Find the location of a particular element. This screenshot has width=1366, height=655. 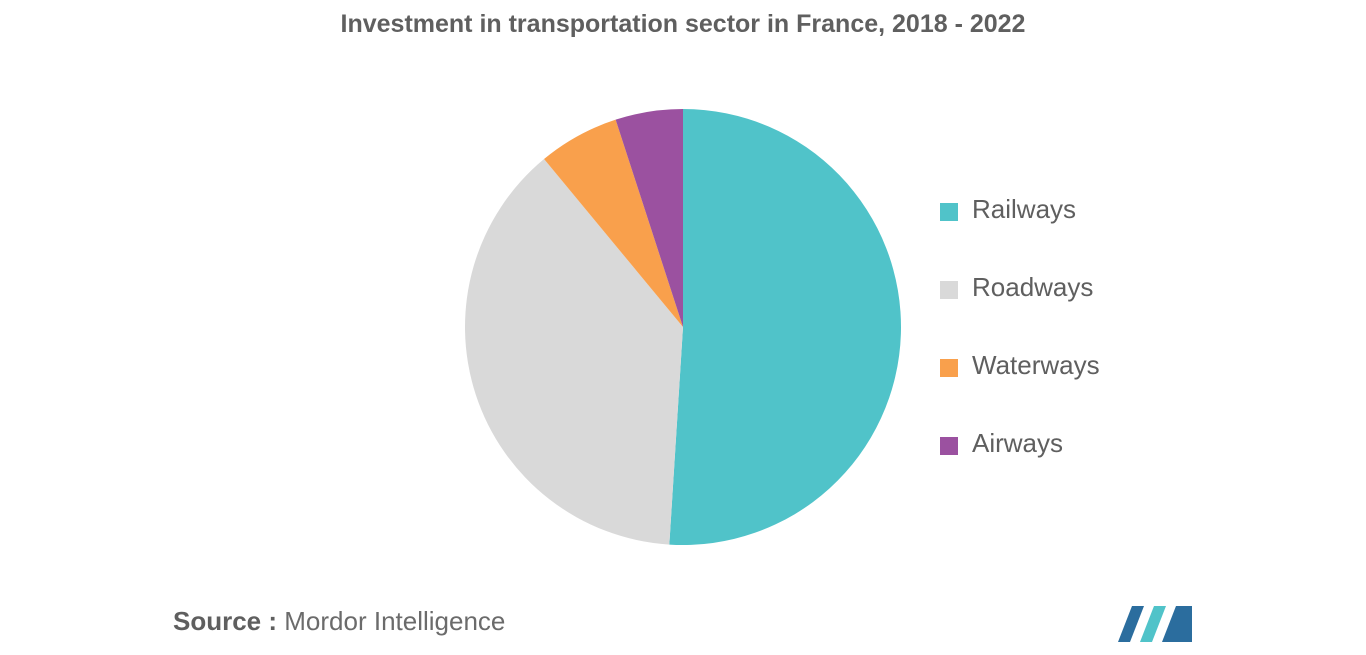

legend-label-airways: Airways is located at coordinates (1018, 443).